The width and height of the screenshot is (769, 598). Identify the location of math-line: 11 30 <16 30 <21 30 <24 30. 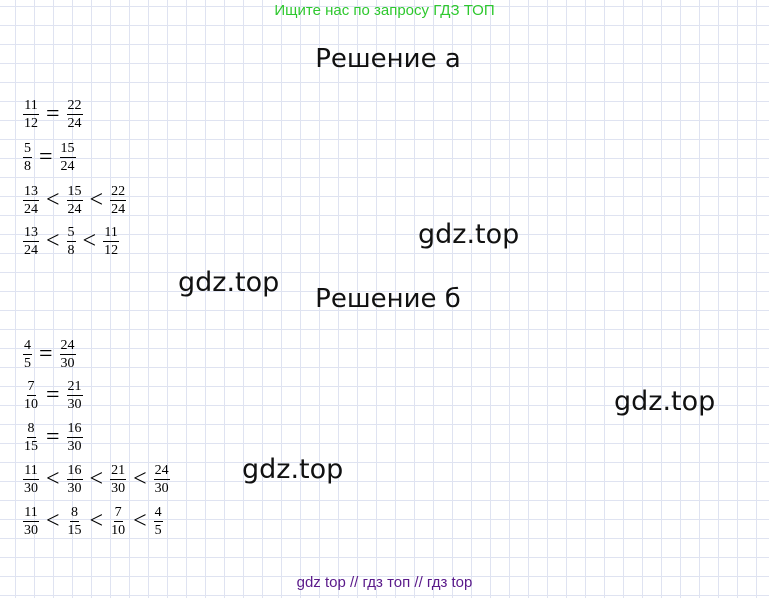
(96, 479).